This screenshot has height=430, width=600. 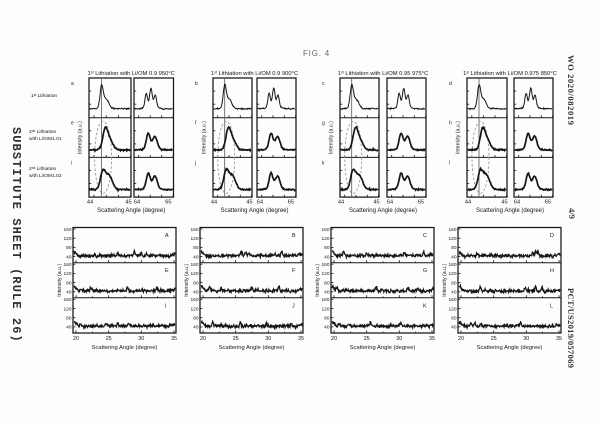 What do you see at coordinates (166, 306) in the screenshot?
I see `svg-text: I` at bounding box center [166, 306].